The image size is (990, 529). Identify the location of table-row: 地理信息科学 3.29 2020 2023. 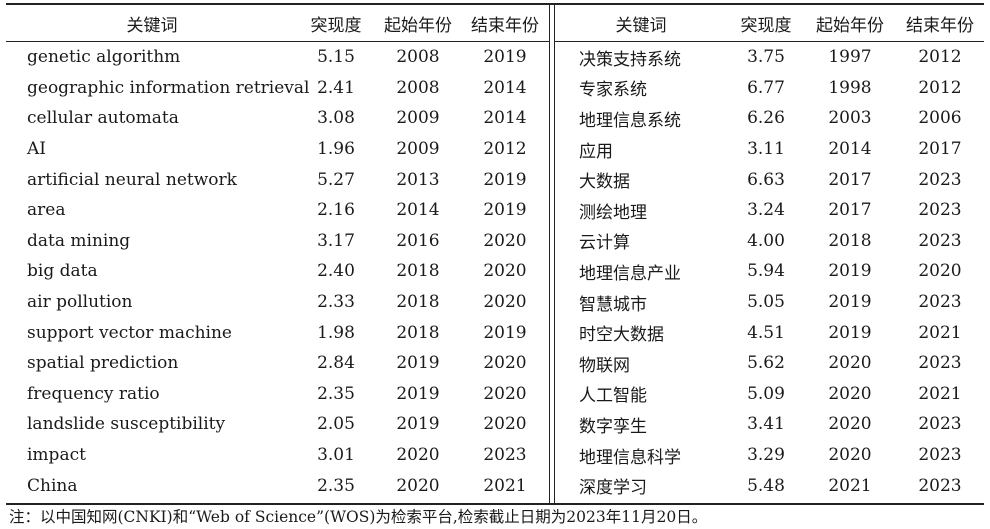
(769, 455).